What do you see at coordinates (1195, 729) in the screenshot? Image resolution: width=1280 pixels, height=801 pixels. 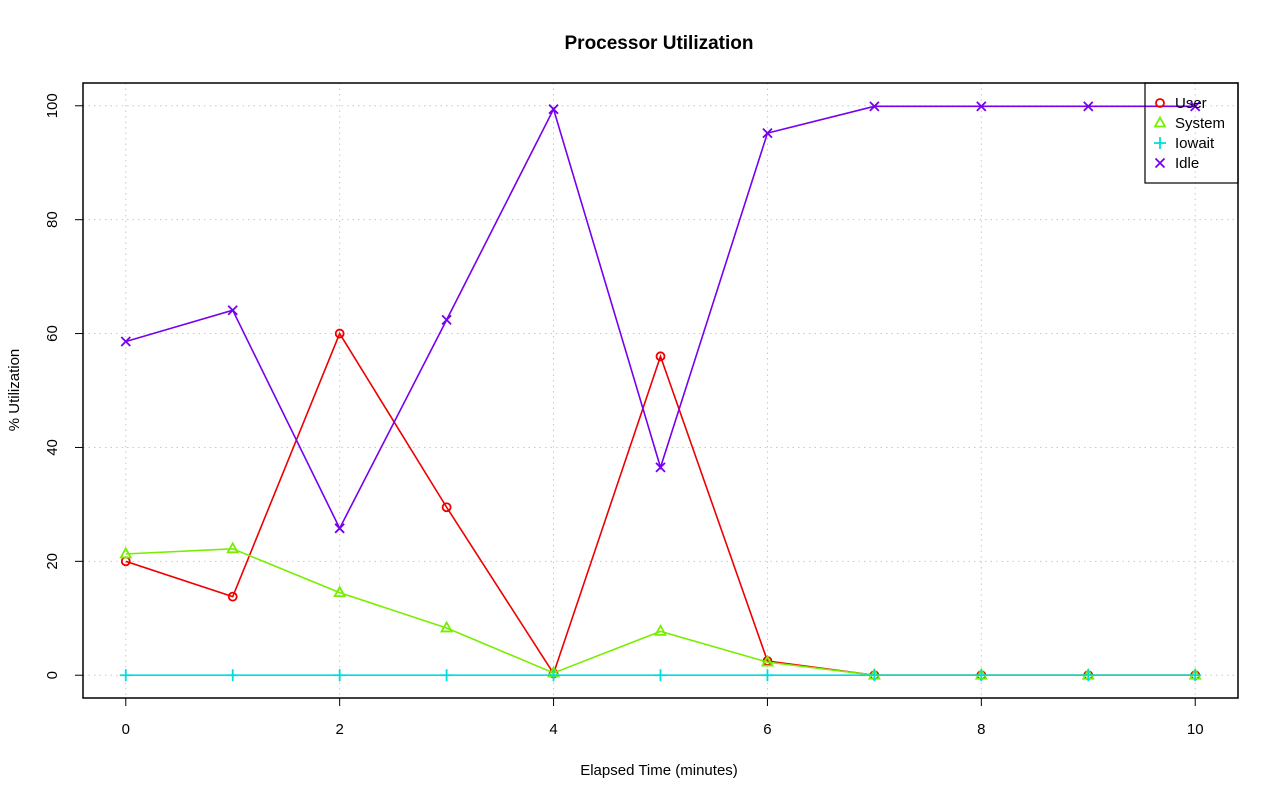 I see `x-tick-label: 10` at bounding box center [1195, 729].